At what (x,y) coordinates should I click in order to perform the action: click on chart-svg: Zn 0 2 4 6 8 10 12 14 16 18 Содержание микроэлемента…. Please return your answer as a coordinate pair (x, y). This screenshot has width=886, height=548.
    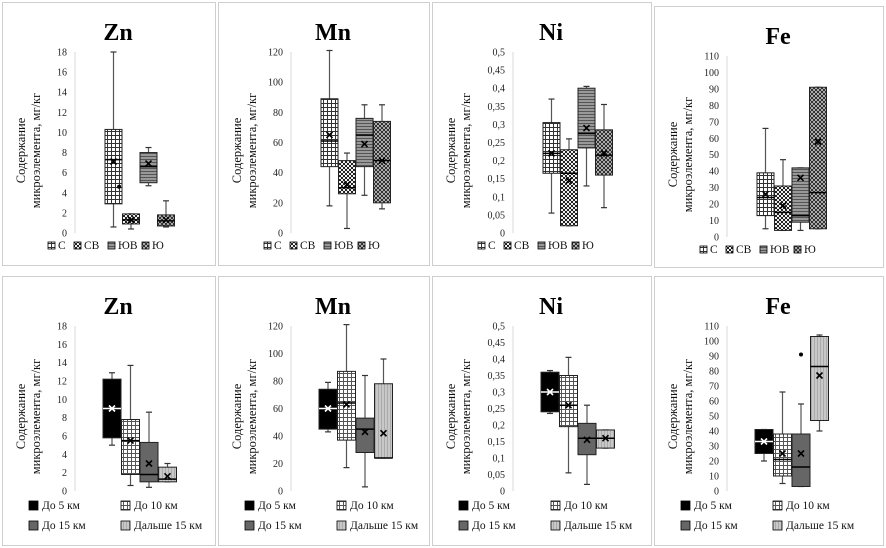
    Looking at the image, I should click on (108, 413).